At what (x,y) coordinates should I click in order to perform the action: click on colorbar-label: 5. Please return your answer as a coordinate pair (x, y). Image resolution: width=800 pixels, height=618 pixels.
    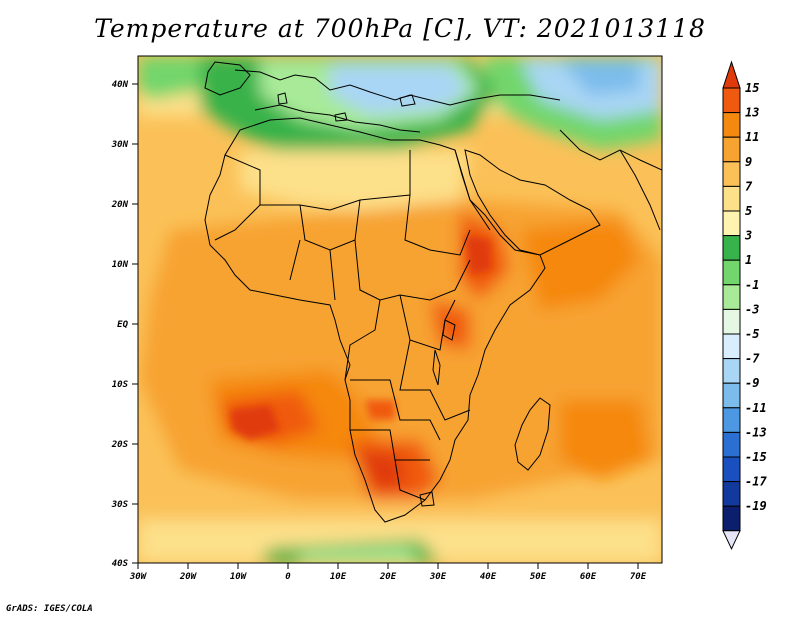
    Looking at the image, I should click on (748, 211).